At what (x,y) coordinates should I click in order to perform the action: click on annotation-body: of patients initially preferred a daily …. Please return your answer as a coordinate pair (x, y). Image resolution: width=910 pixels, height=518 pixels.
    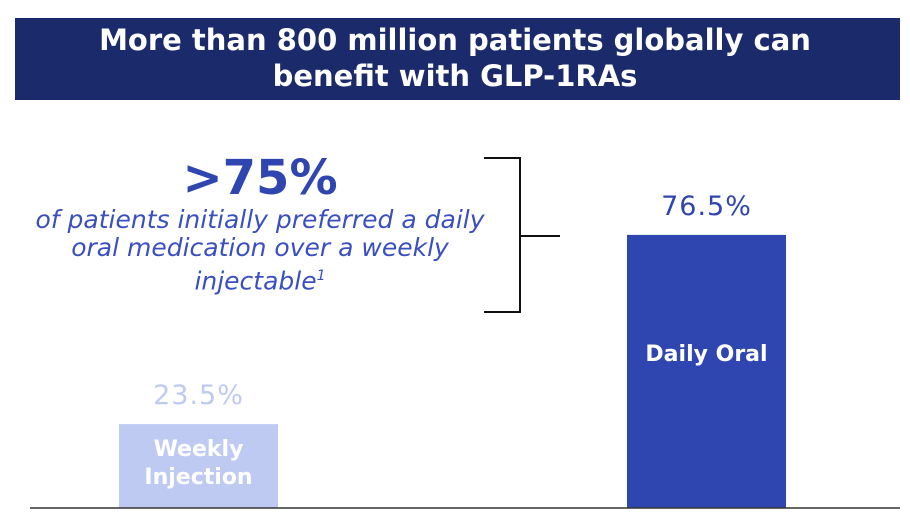
    Looking at the image, I should click on (260, 250).